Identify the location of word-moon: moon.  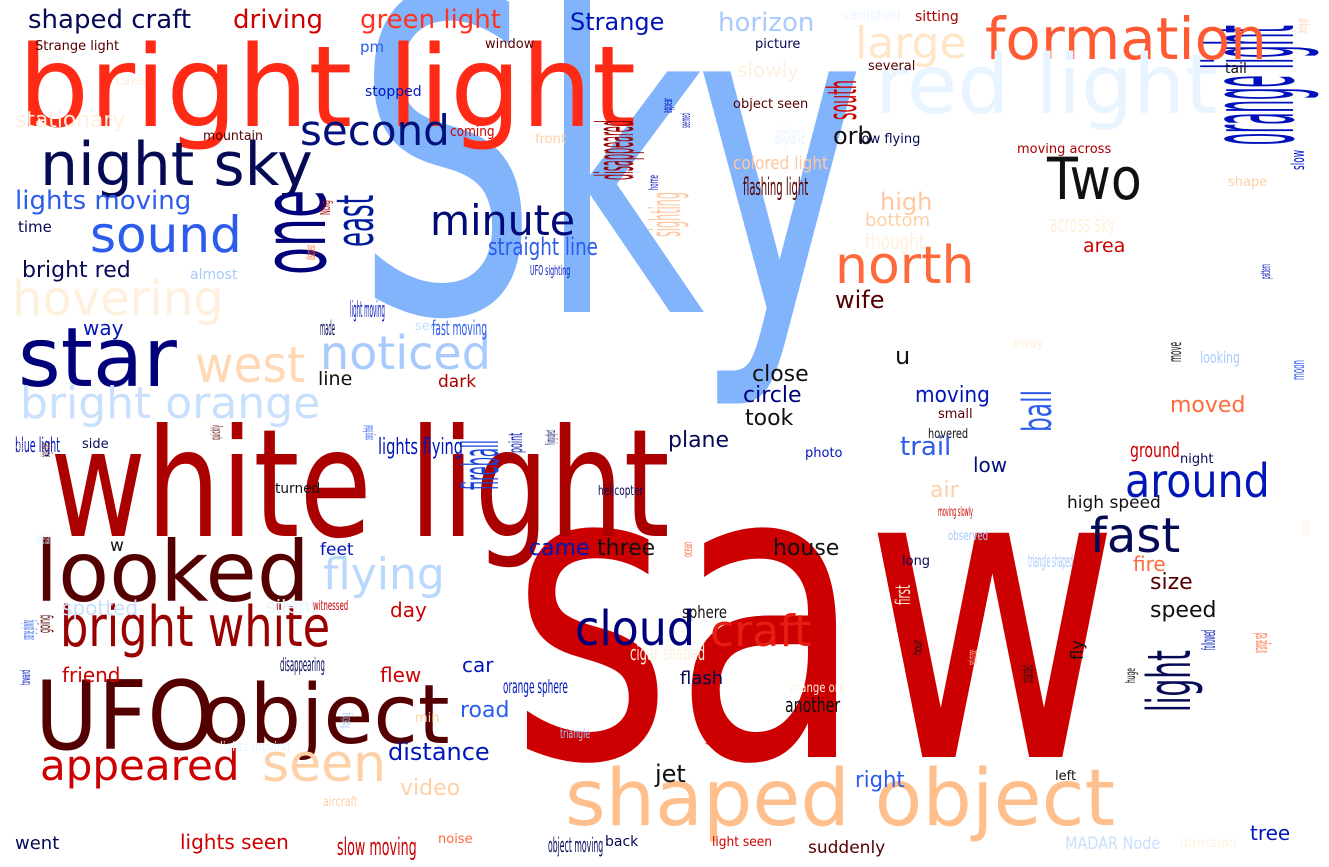
(1298, 370).